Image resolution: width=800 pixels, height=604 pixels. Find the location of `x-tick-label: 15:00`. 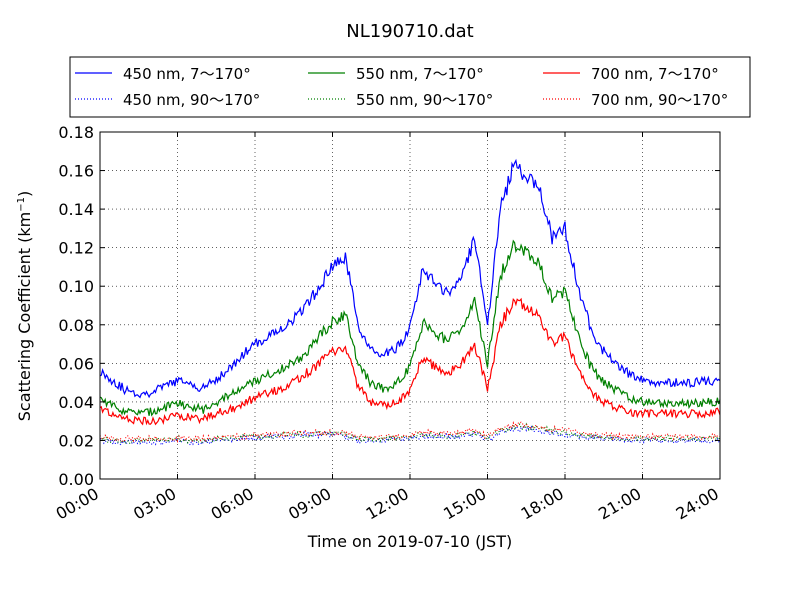

x-tick-label: 15:00 is located at coordinates (464, 504).